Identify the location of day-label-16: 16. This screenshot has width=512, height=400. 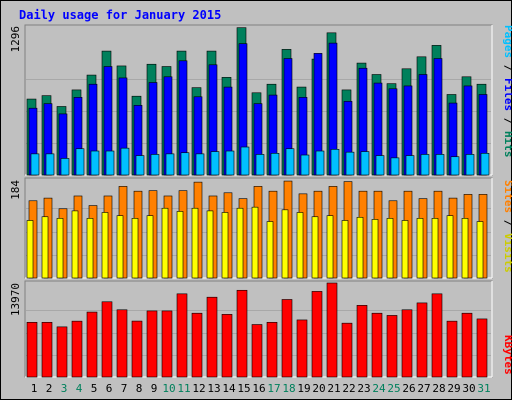
(258, 388).